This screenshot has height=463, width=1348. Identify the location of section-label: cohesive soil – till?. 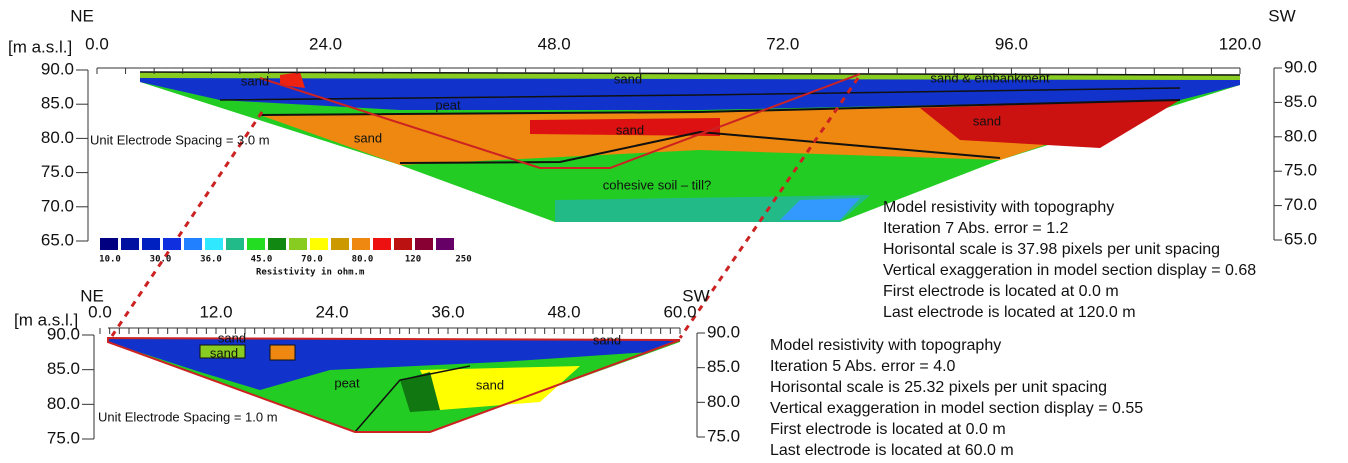
(657, 184).